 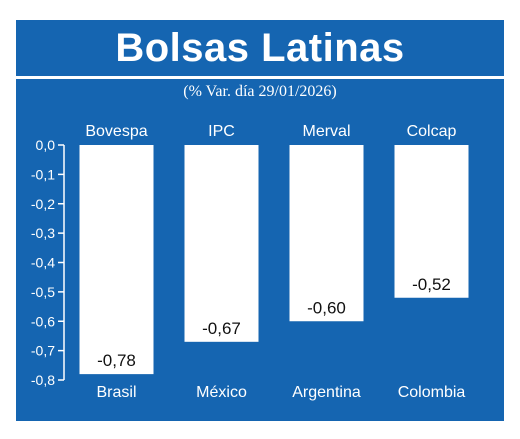 I want to click on category-label: México, so click(x=221, y=392).